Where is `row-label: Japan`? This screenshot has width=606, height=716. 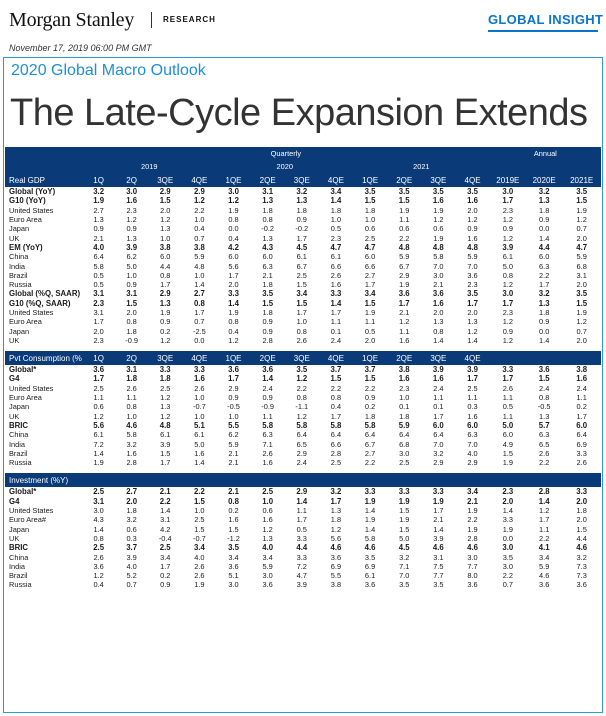
row-label: Japan is located at coordinates (19, 331).